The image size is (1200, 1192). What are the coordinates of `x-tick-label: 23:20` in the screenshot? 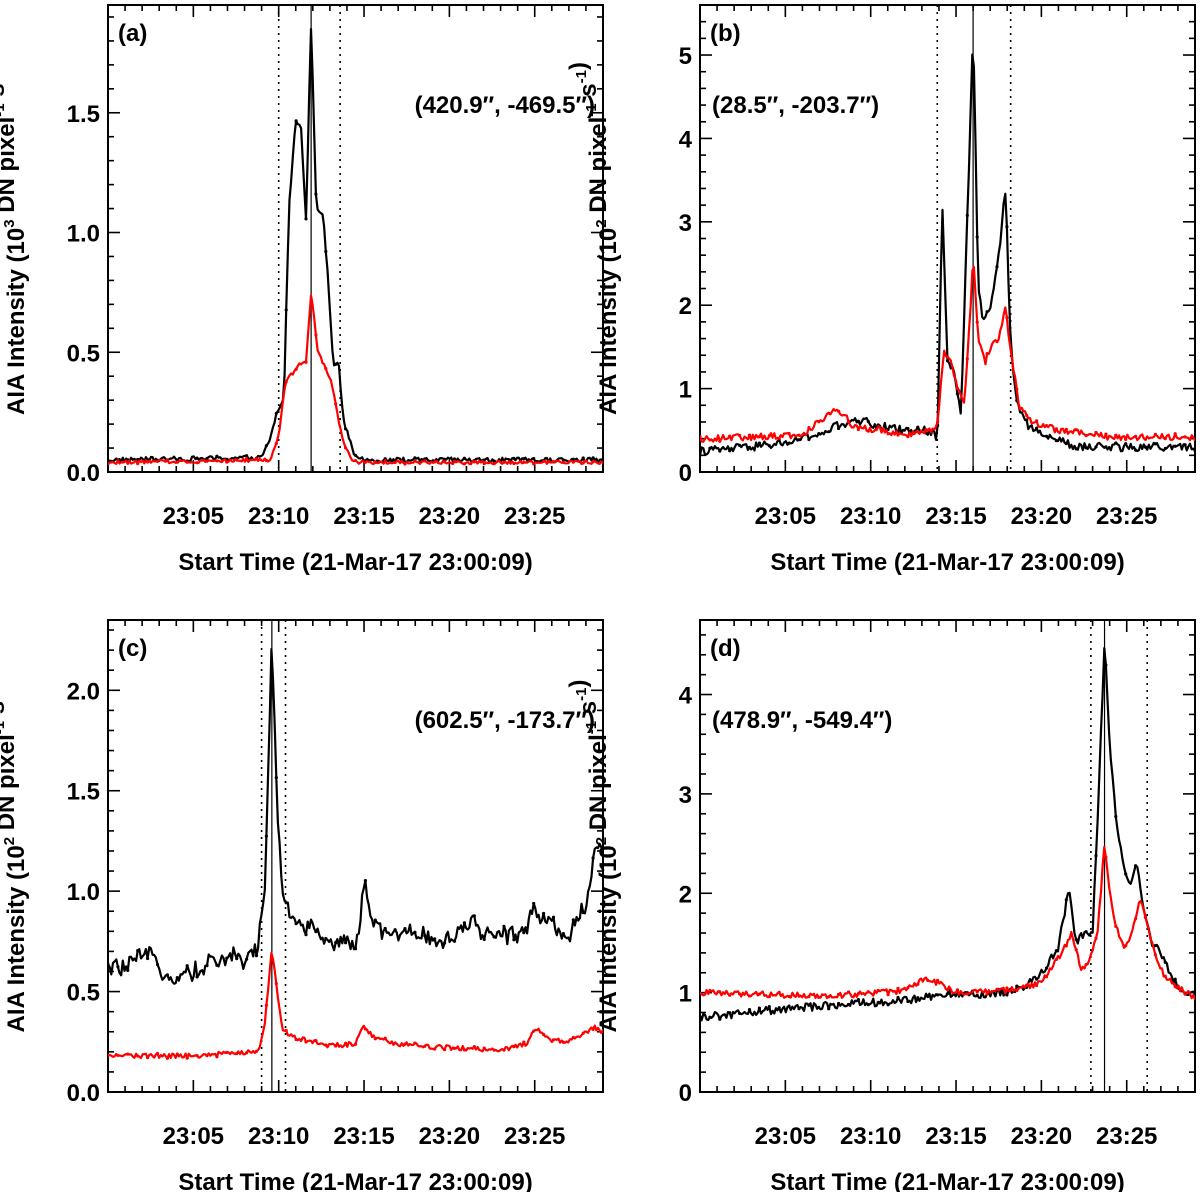 It's located at (449, 516).